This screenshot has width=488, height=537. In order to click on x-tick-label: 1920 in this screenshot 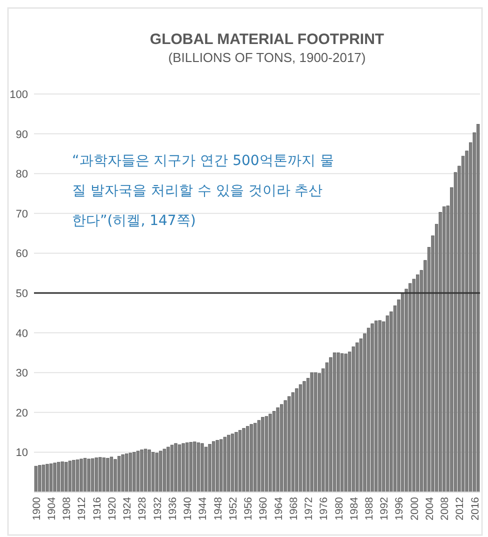, I will do `click(112, 508)`.